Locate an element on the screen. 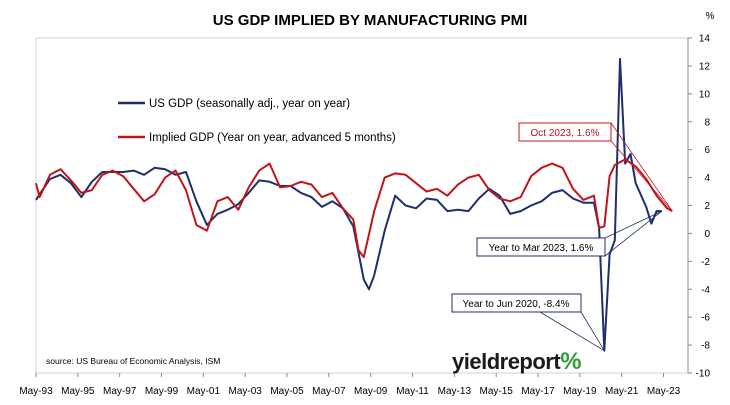  y-axis: -10 -8 -6 -4 -2 0 2 4 6 8 10 12 14 is located at coordinates (699, 207).